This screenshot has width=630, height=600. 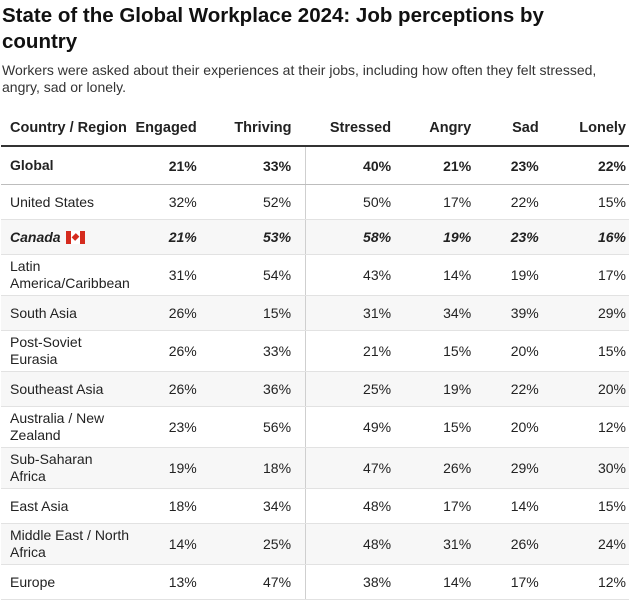 I want to click on cell-lonely: 20%, so click(x=590, y=389).